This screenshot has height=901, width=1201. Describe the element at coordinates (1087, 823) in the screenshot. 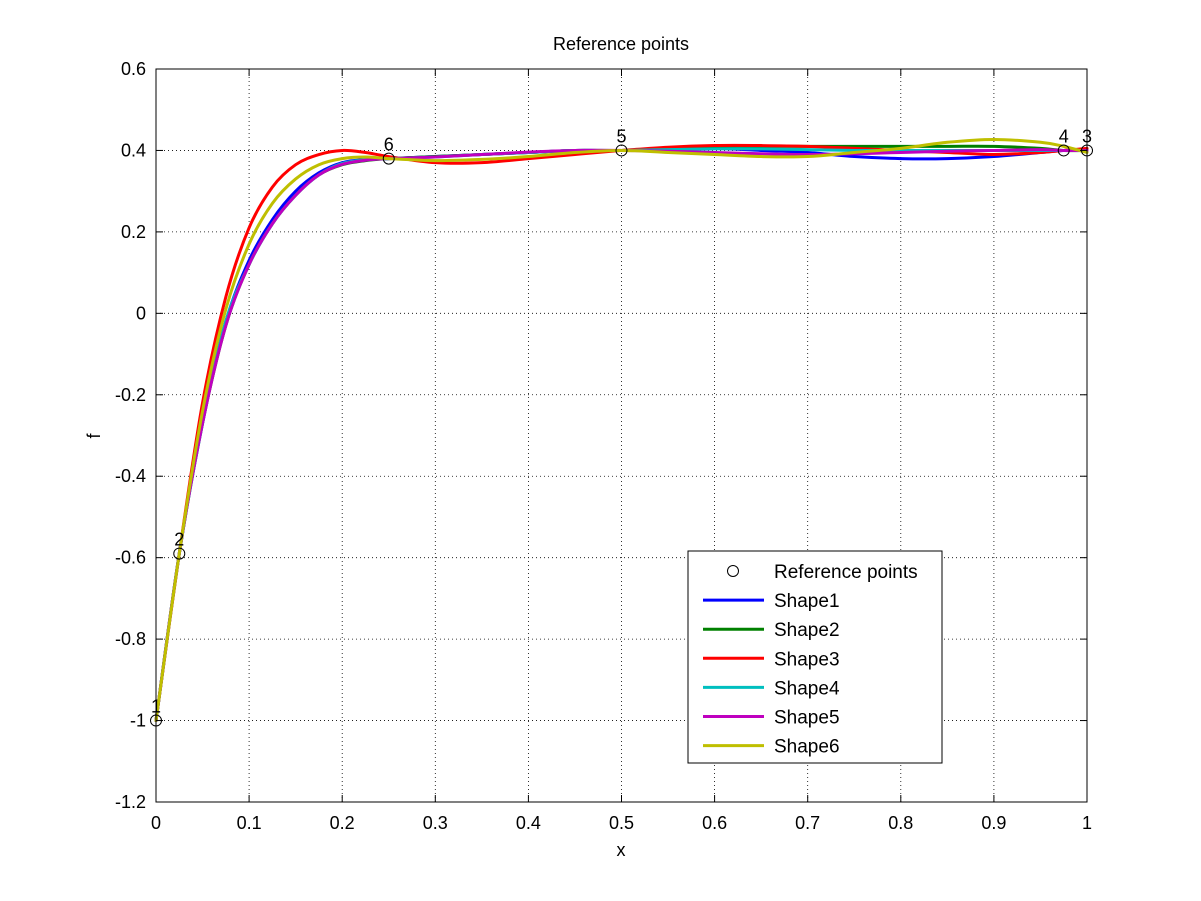

I see `x-tick-label: 1` at that location.